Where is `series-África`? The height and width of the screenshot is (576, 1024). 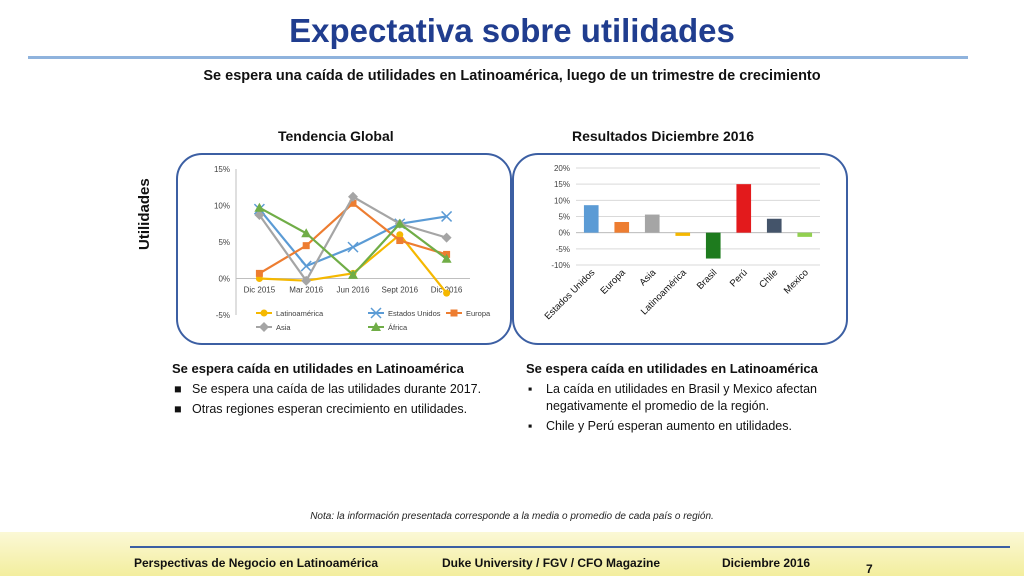
series-África is located at coordinates (353, 240).